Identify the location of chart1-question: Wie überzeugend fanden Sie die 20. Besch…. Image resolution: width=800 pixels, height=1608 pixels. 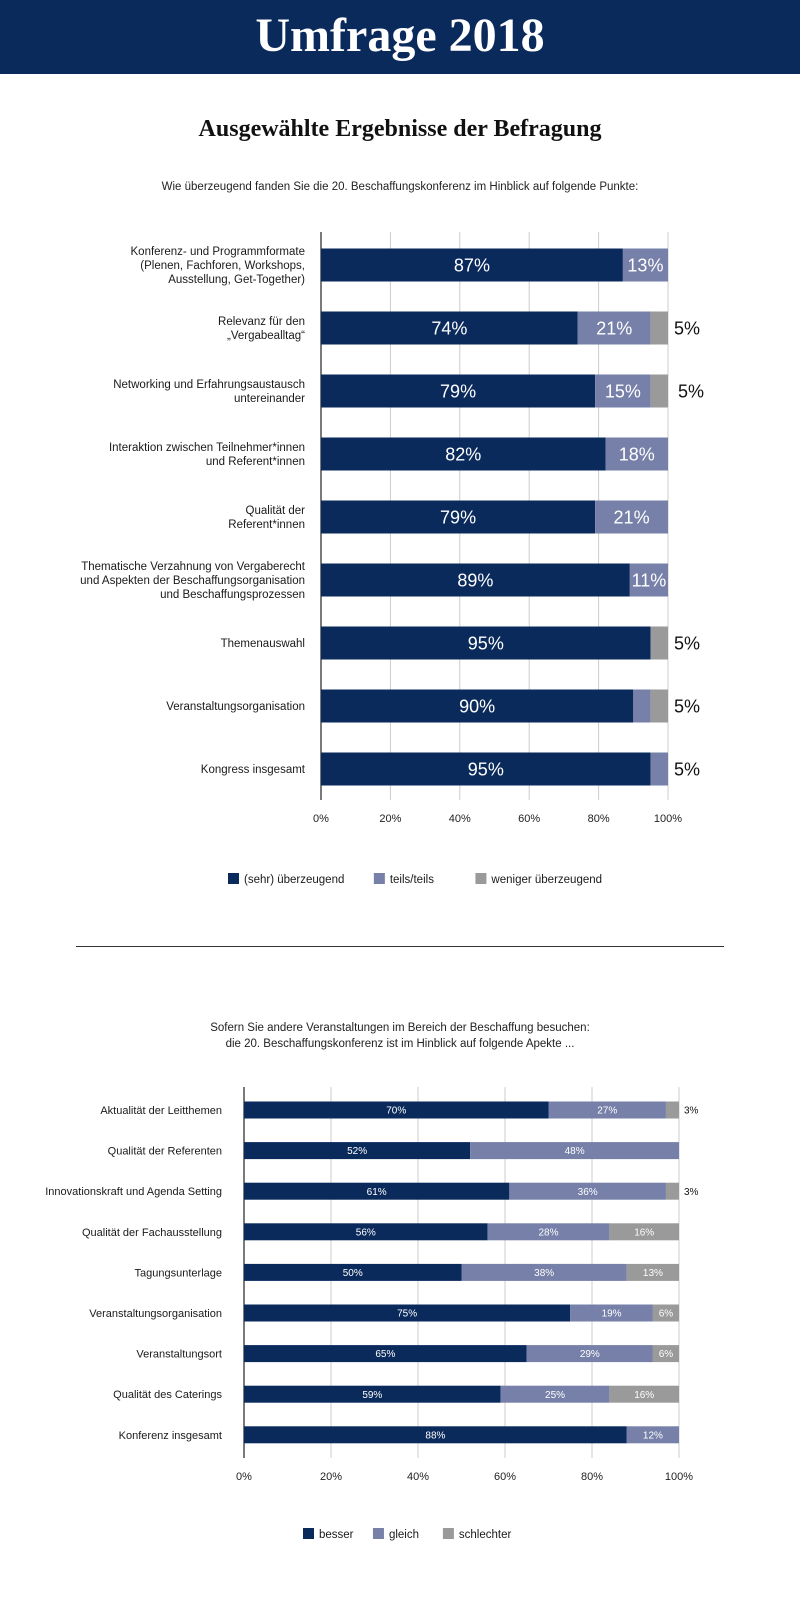
(400, 187).